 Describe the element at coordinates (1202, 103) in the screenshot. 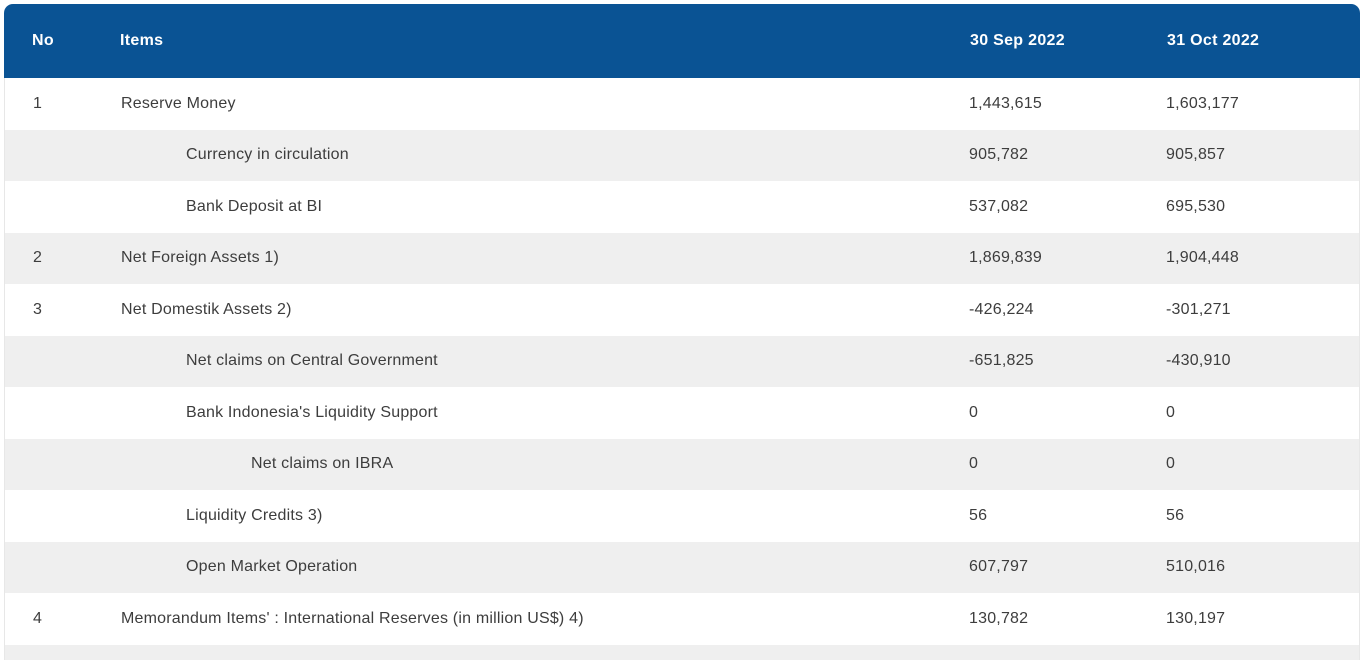

I see `row-value-oct-2022: 1,603,177` at that location.